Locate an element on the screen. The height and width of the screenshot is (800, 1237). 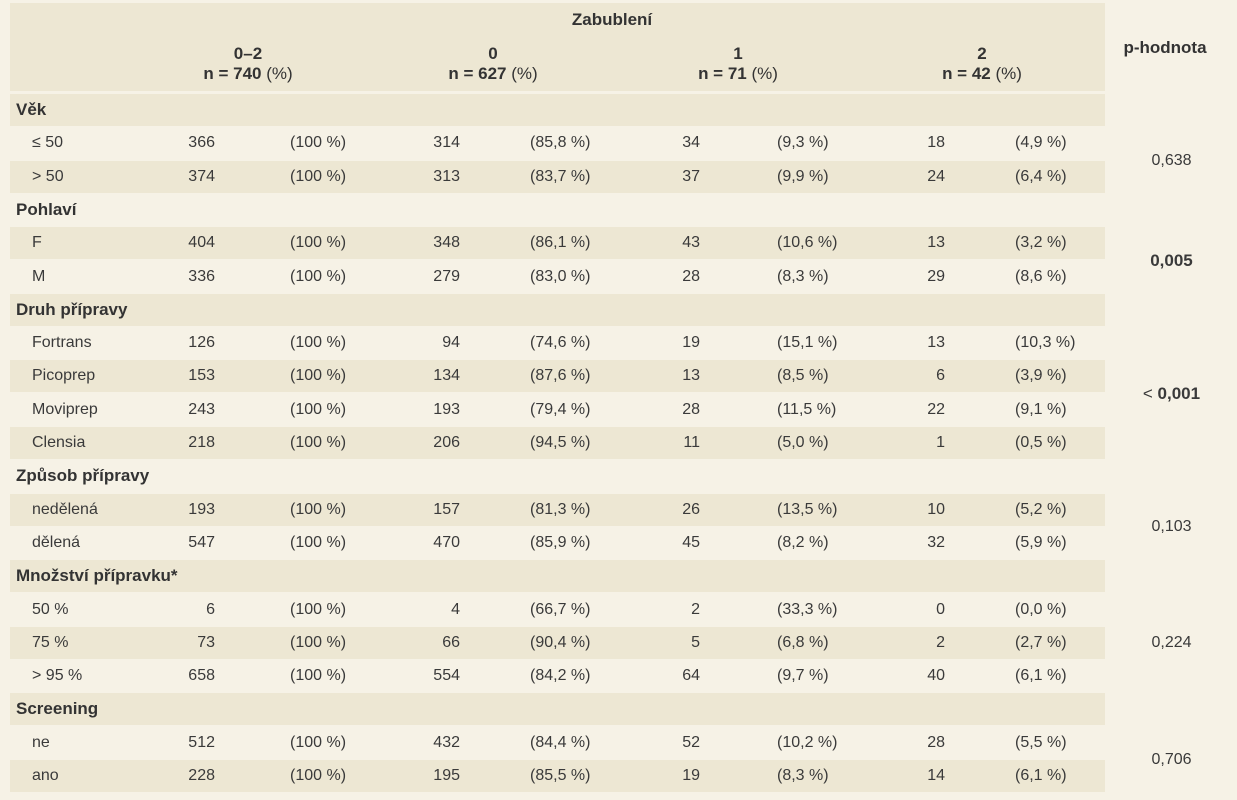
count-cell: 193 is located at coordinates (201, 509).